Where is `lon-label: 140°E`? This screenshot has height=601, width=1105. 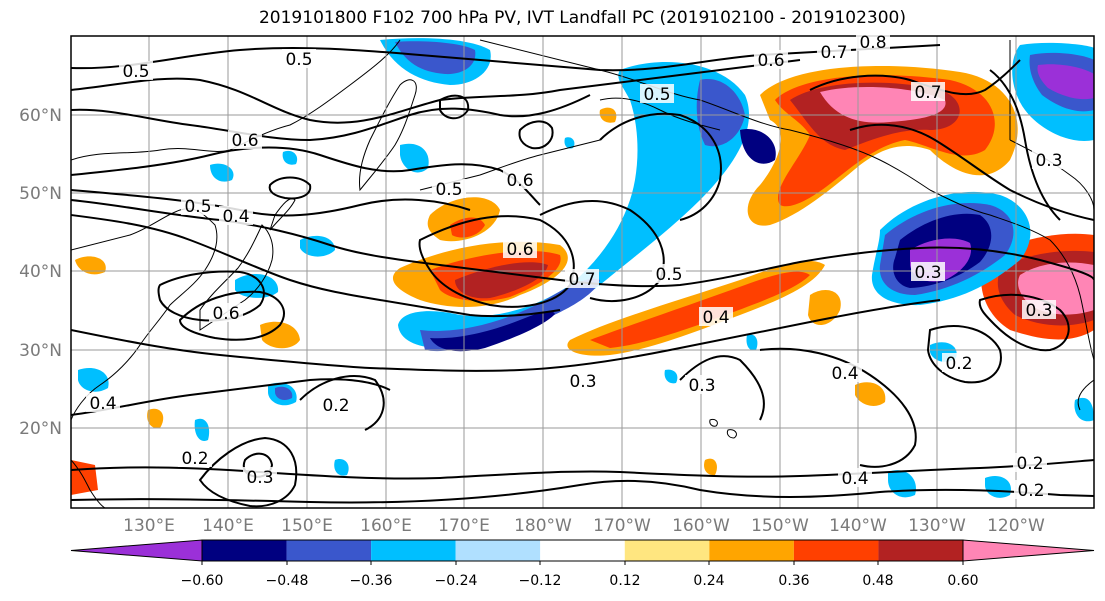
lon-label: 140°E is located at coordinates (228, 526).